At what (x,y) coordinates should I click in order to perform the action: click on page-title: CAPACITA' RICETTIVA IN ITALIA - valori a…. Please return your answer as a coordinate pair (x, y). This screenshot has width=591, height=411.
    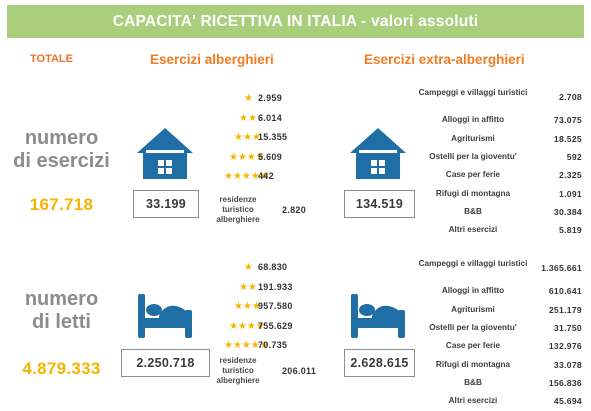
    Looking at the image, I should click on (295, 21).